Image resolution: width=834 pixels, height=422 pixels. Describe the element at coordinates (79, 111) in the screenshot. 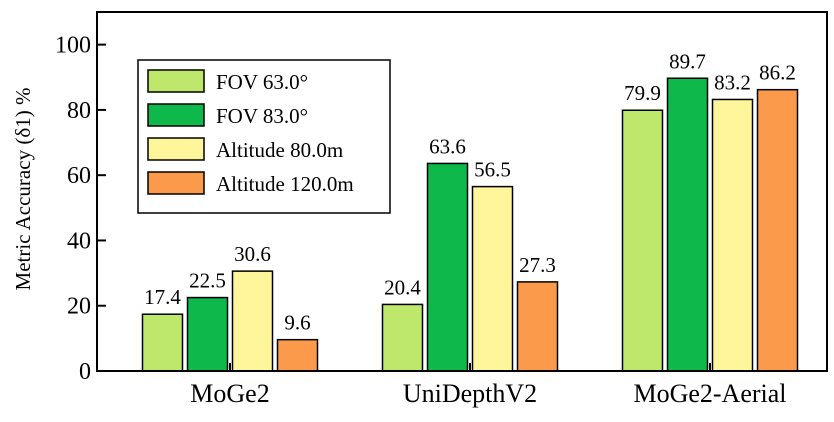

I see `y-tick-label: 80` at that location.